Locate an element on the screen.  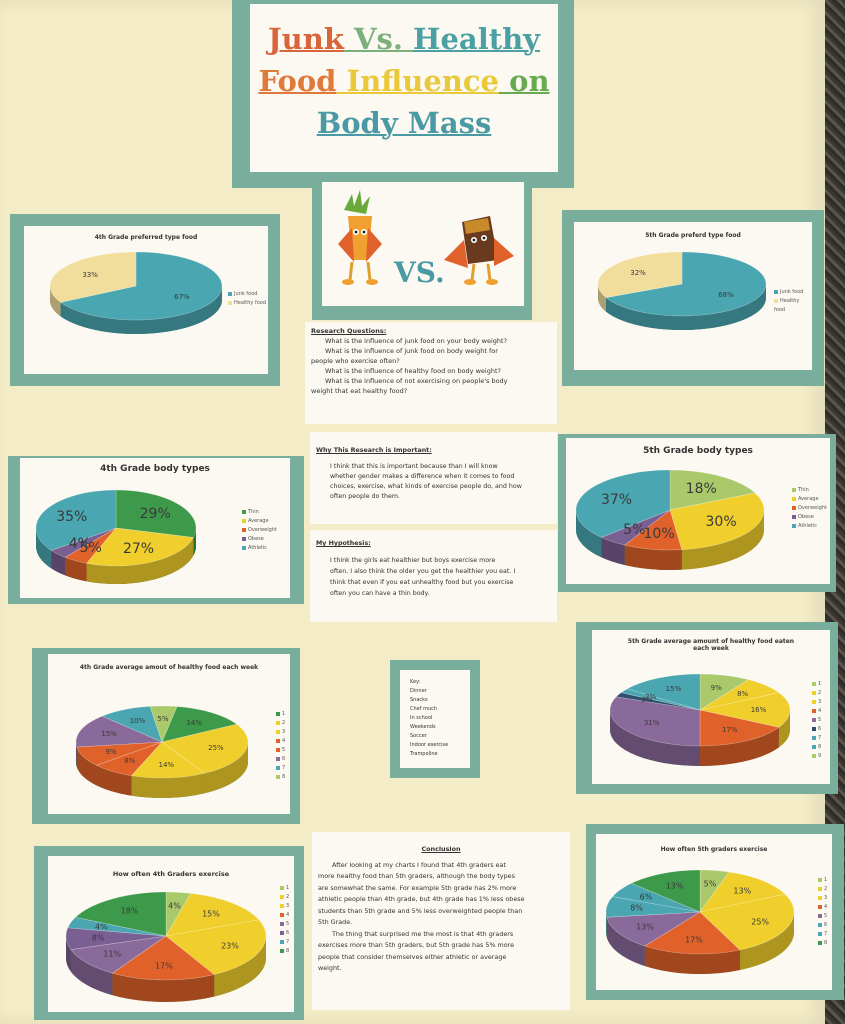
text-line: often people do them. is located at coordinates (365, 496).